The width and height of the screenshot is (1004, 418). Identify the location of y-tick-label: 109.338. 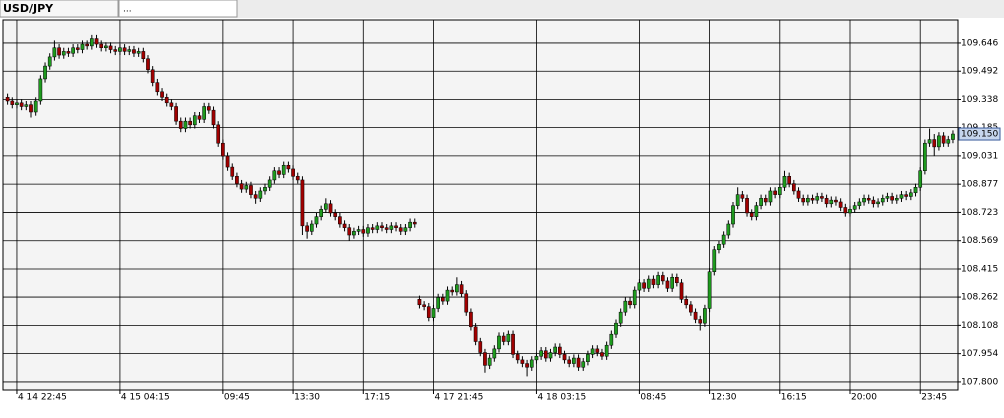
(979, 100).